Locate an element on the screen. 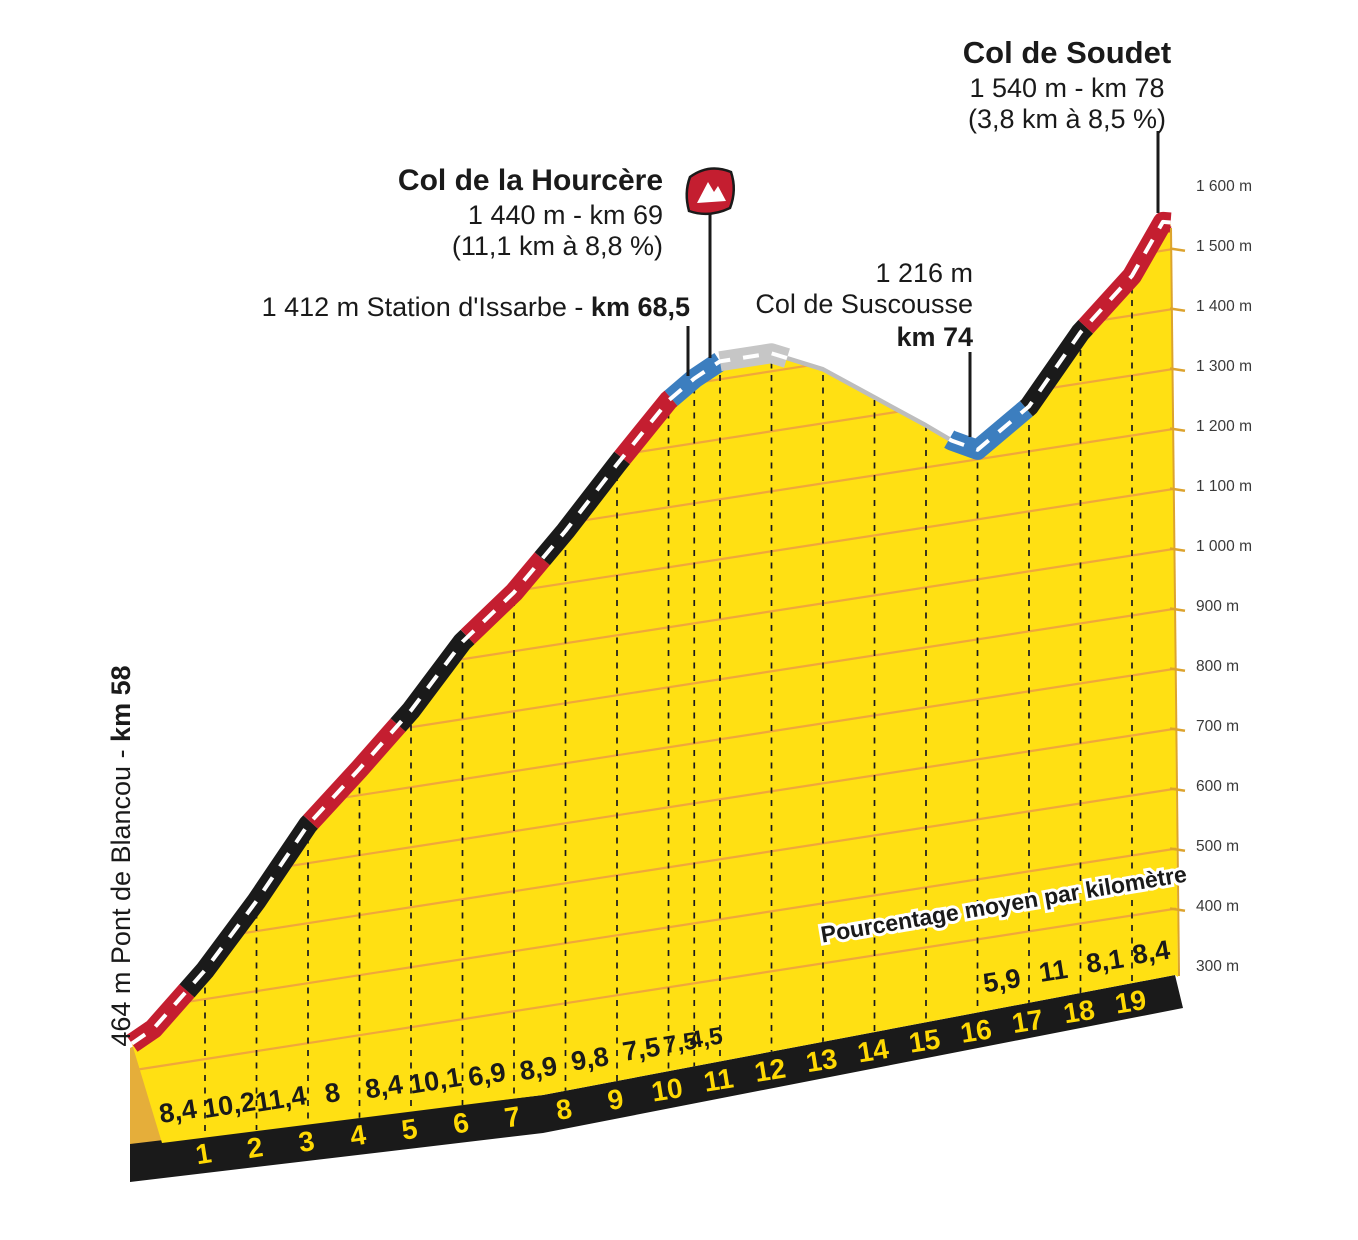 Image resolution: width=1358 pixels, height=1240 pixels. km-number-6: 6 is located at coordinates (461, 1123).